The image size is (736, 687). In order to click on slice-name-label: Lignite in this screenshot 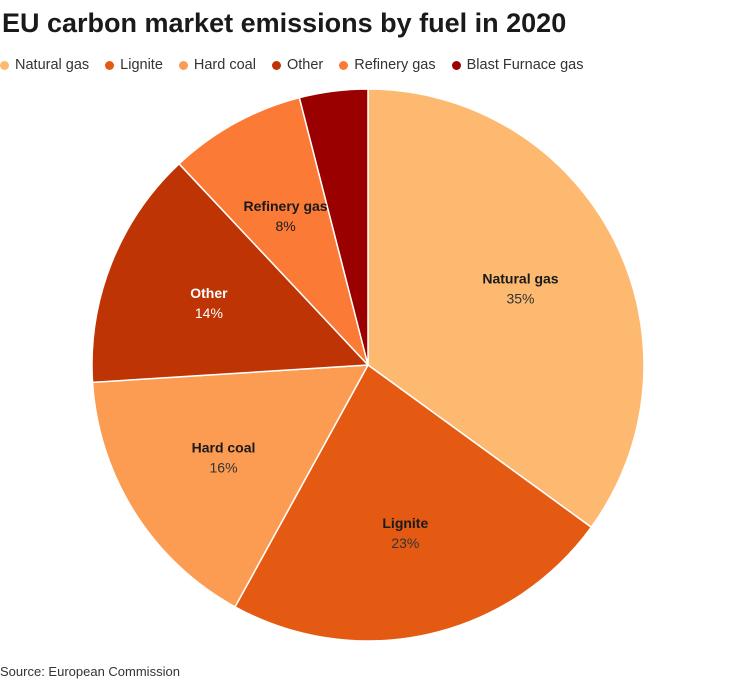, I will do `click(405, 523)`.